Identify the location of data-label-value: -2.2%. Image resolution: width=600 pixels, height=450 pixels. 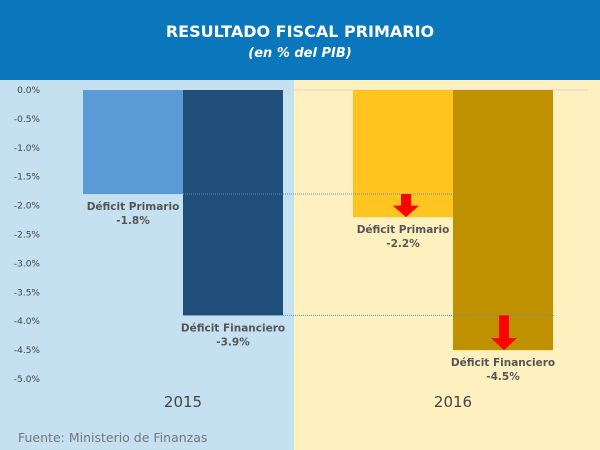
(403, 244).